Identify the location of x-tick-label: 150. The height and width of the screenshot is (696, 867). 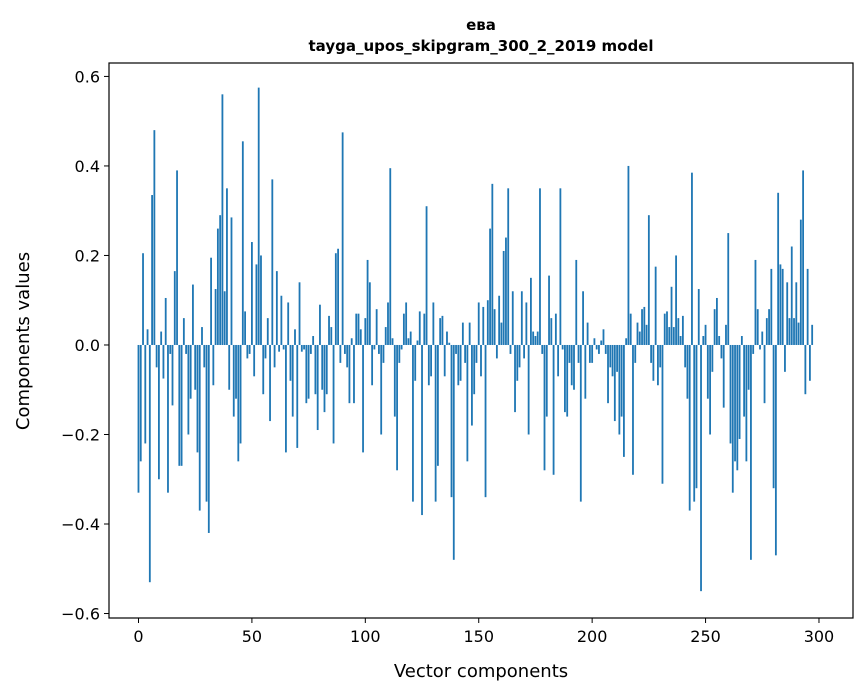
(478, 636).